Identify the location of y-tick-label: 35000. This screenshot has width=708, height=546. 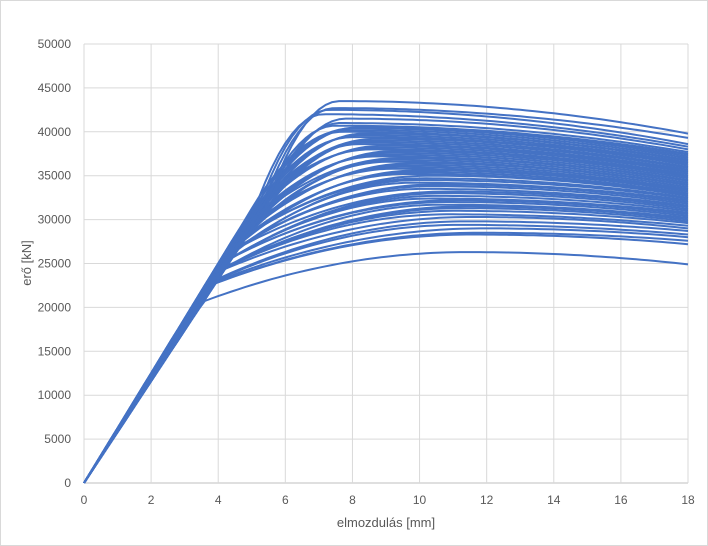
(55, 176).